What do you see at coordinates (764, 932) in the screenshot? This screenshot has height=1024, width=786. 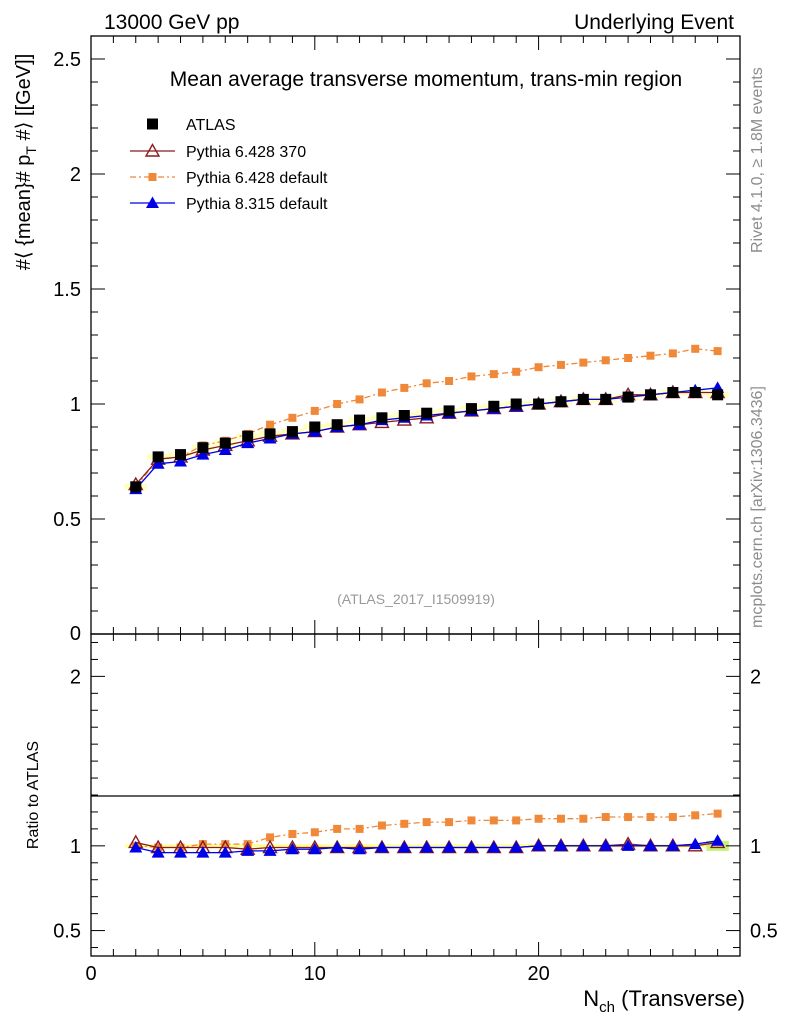 I see `ratio-y-tick-label-right: 0.5` at bounding box center [764, 932].